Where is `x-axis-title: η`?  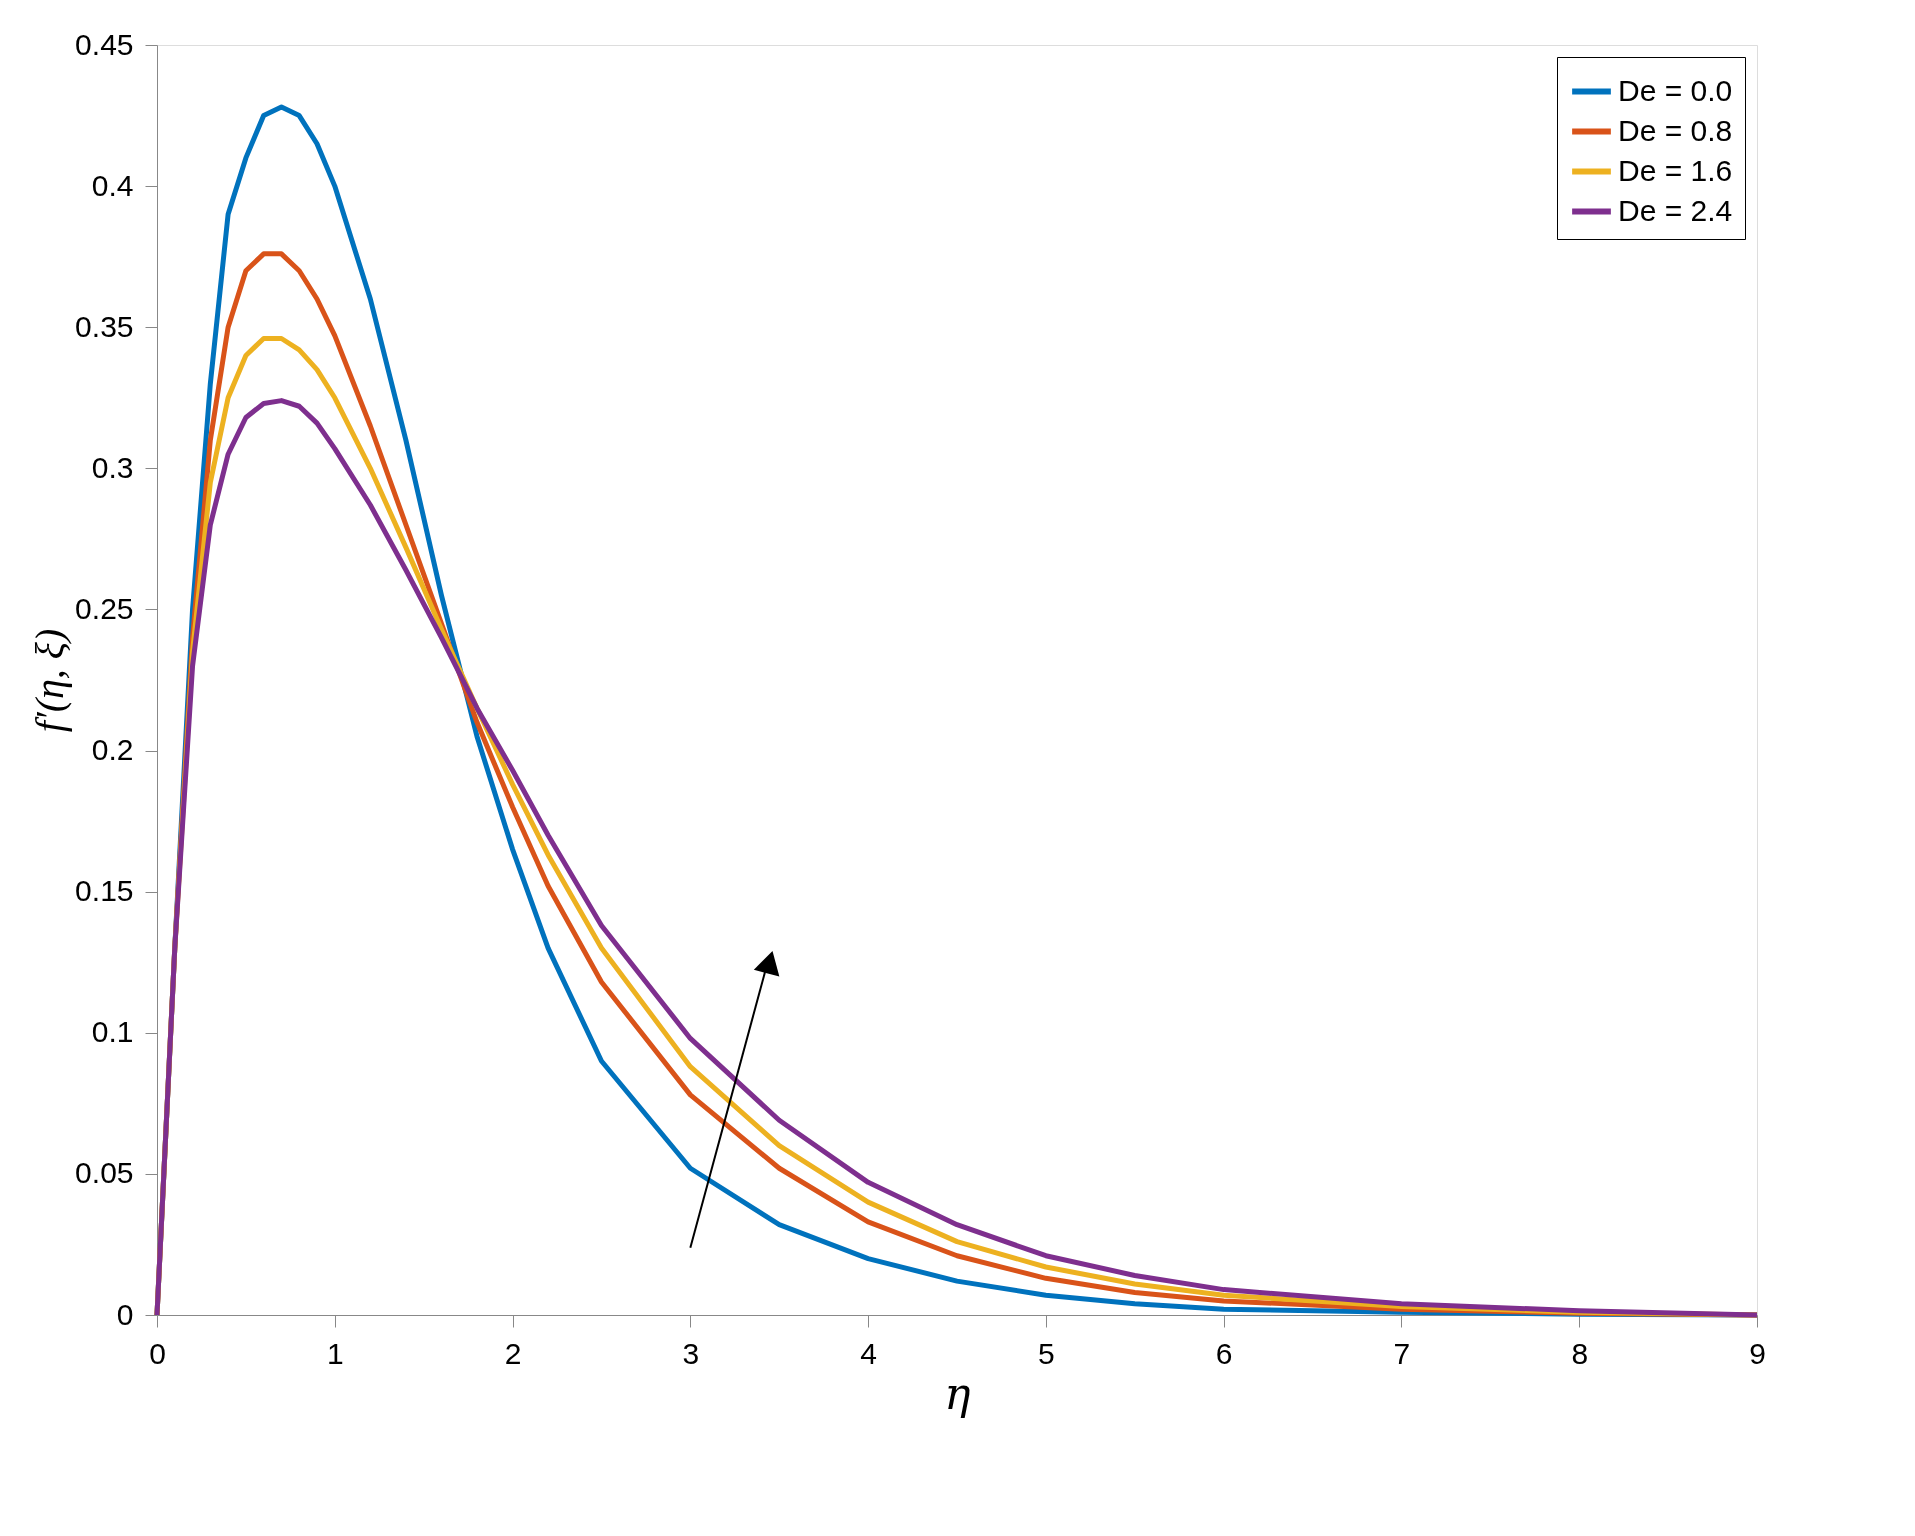 x-axis-title: η is located at coordinates (957, 1393).